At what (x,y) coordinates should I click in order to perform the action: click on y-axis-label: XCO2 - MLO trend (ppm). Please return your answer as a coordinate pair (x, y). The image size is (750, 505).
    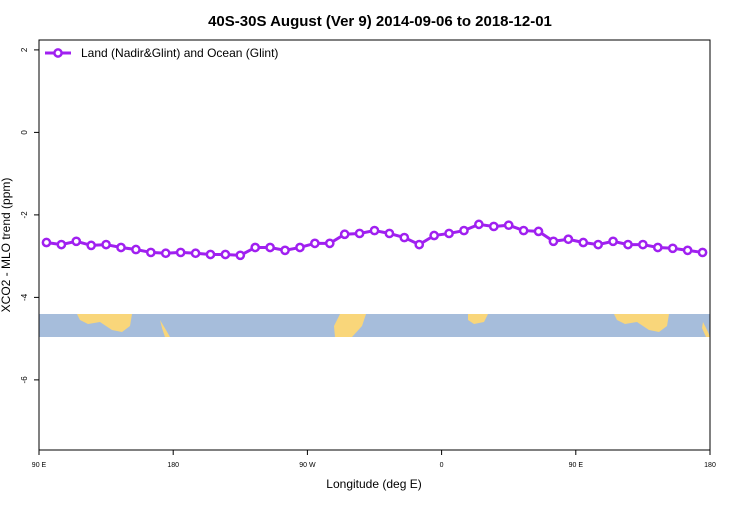
    Looking at the image, I should click on (6, 245).